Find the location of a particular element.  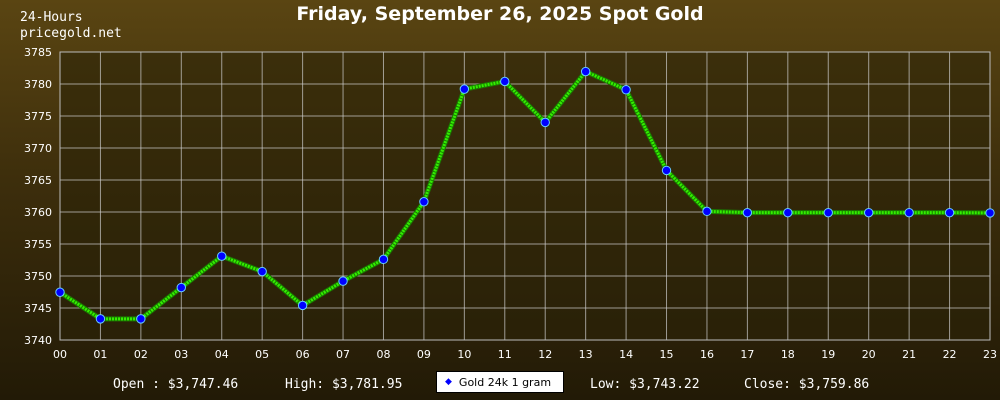

x-tick-label: 11 is located at coordinates (505, 354).